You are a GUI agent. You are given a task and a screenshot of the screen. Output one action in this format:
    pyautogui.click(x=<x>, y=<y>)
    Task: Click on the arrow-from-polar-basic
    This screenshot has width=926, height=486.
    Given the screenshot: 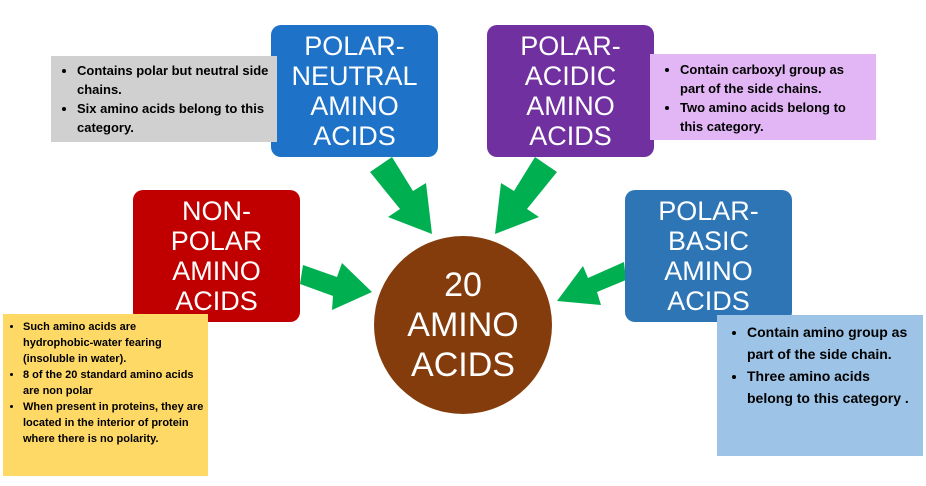 What is the action you would take?
    pyautogui.click(x=591, y=283)
    